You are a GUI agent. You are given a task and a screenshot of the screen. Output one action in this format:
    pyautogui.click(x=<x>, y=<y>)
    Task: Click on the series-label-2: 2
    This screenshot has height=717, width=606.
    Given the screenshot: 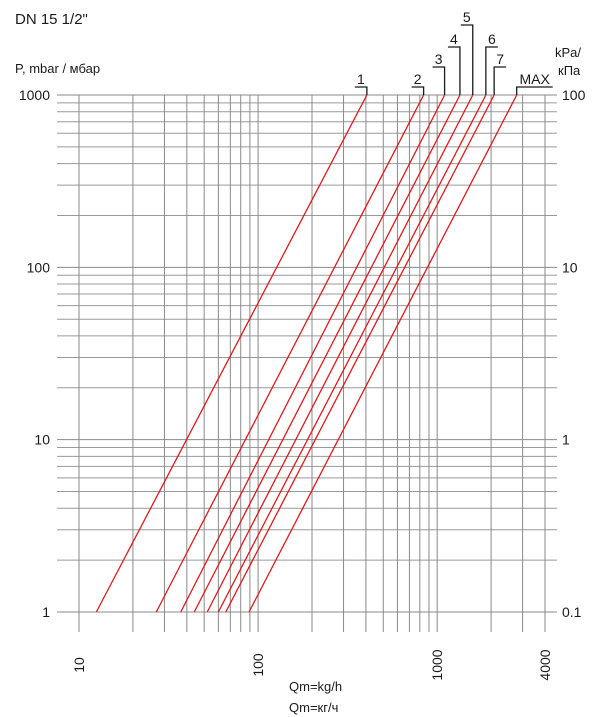 What is the action you would take?
    pyautogui.click(x=418, y=79)
    